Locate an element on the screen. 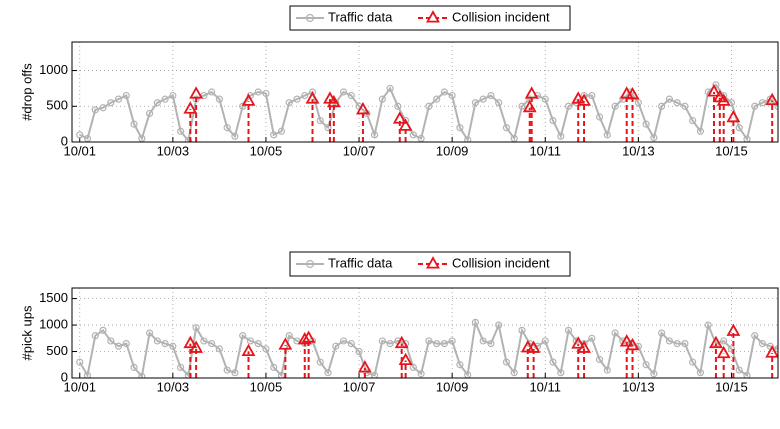  x-tick-label: 10/07 is located at coordinates (359, 386).